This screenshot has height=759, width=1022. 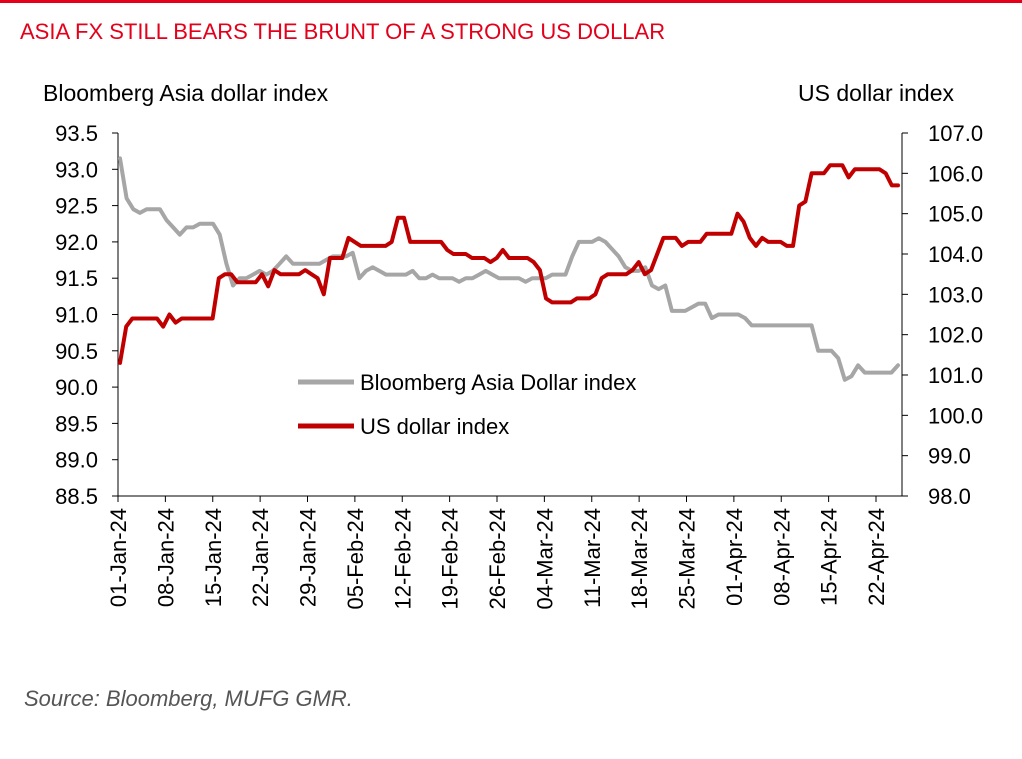 I want to click on right-tick-label: 106.0, so click(x=955, y=173).